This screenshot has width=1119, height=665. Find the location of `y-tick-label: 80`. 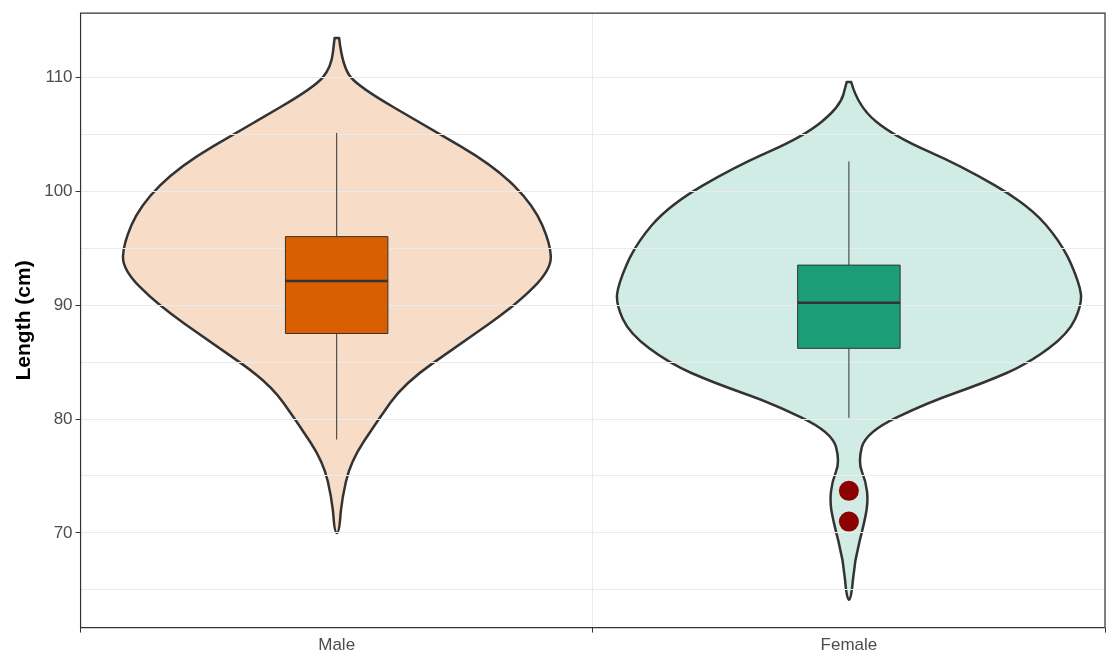

y-tick-label: 80 is located at coordinates (63, 418).